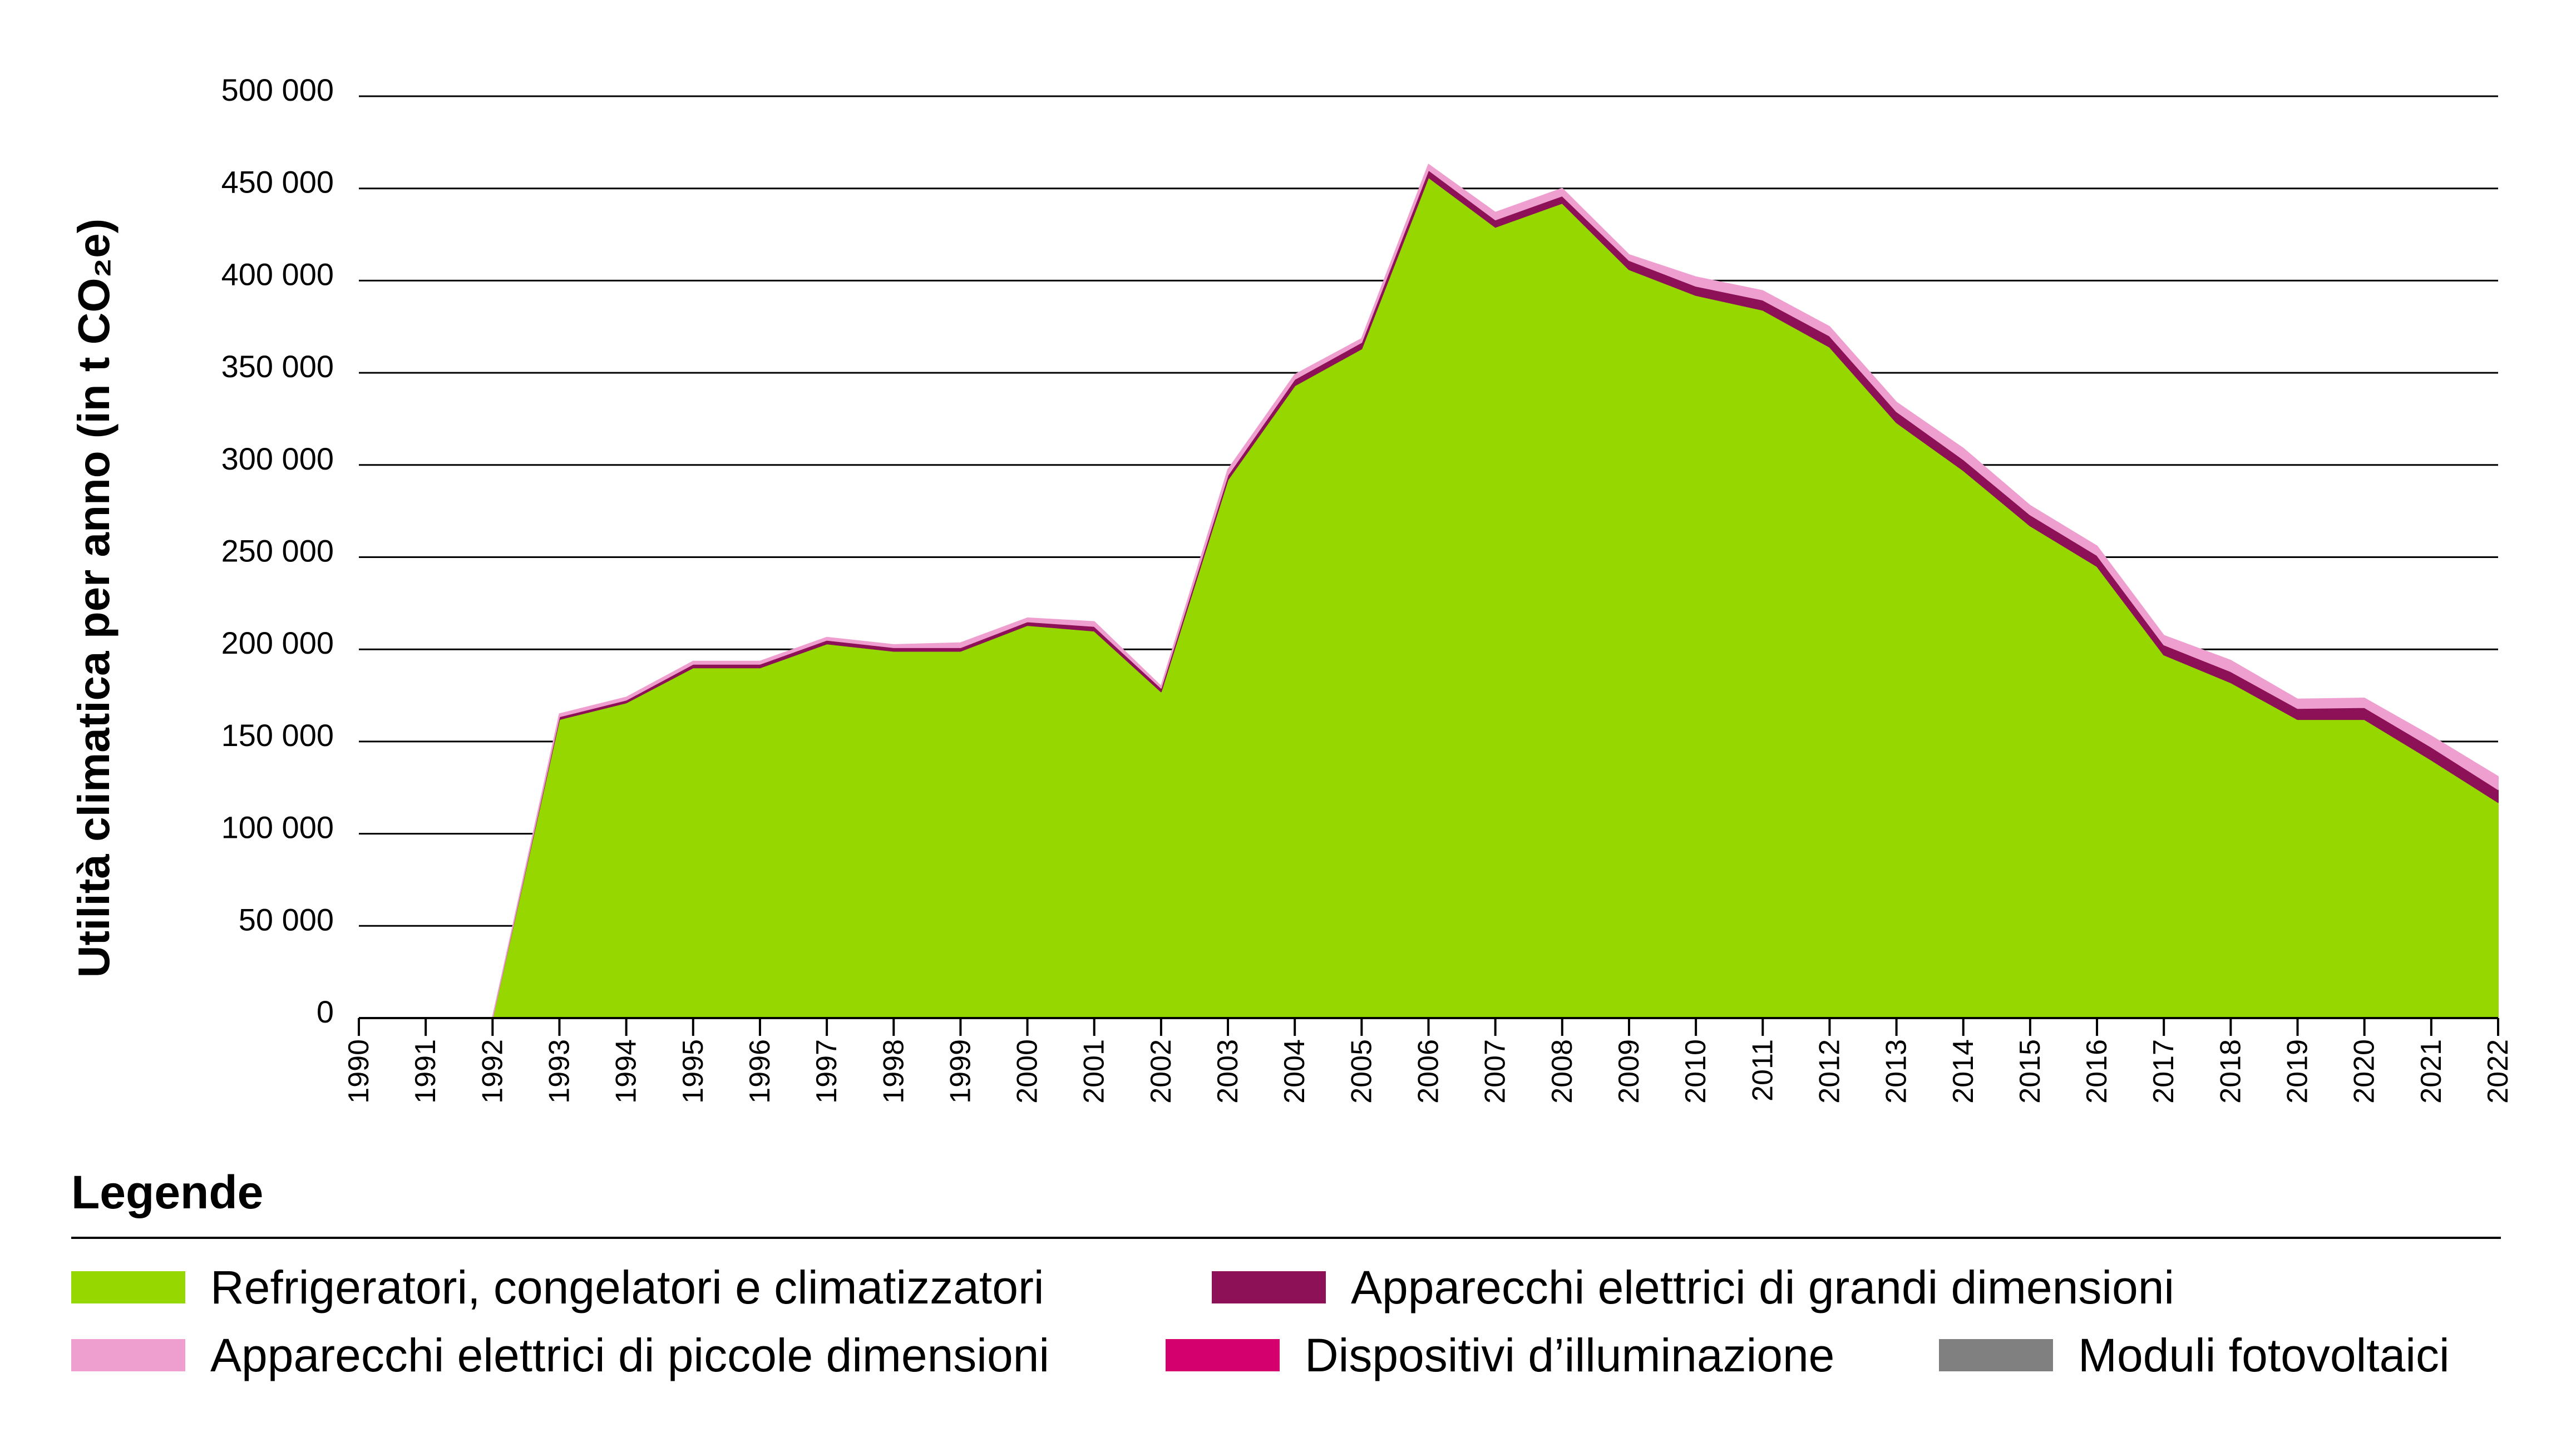  I want to click on x-tick-label: 1994, so click(626, 1071).